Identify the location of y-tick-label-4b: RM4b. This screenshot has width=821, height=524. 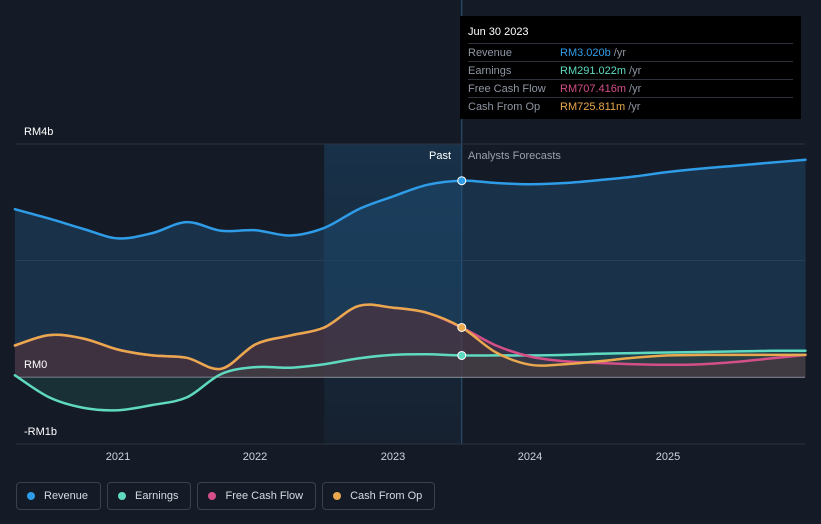
(39, 132).